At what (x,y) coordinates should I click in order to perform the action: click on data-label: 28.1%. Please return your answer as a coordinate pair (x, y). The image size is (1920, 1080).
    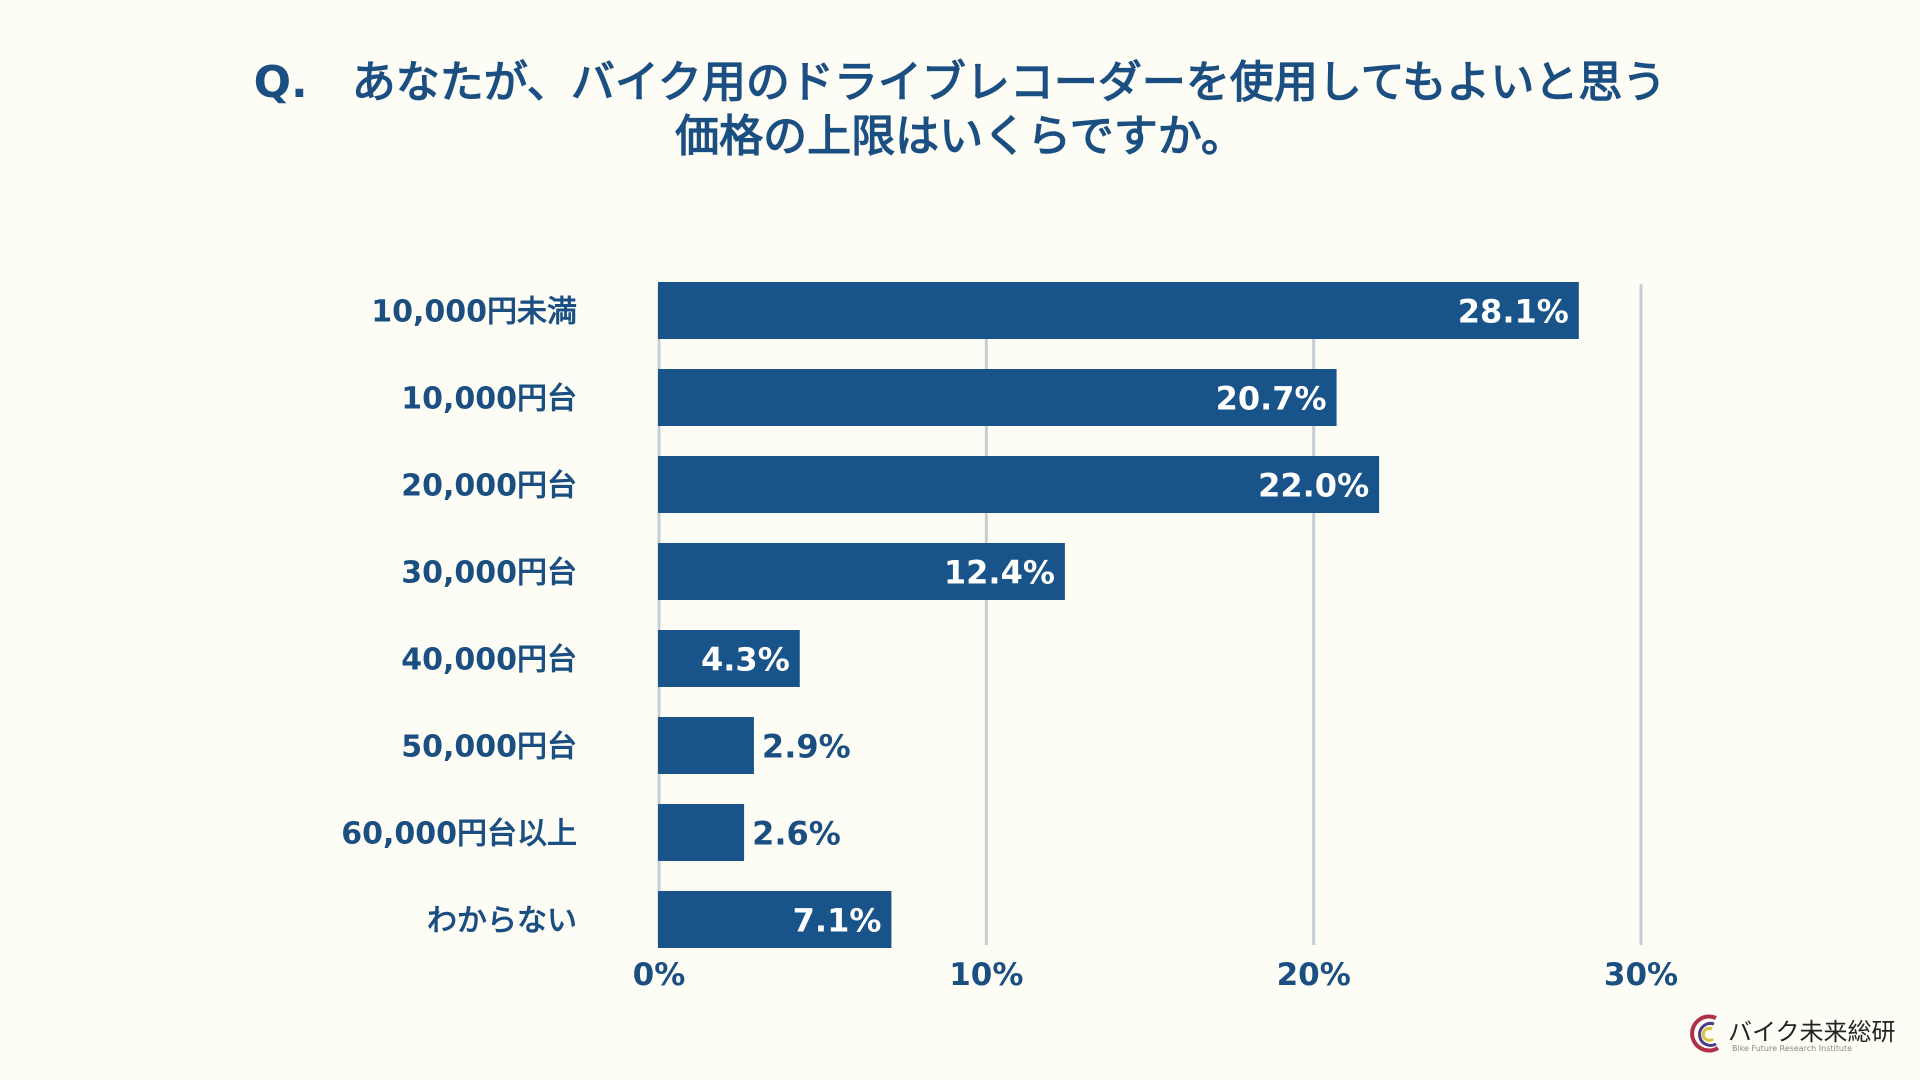
    Looking at the image, I should click on (1513, 312).